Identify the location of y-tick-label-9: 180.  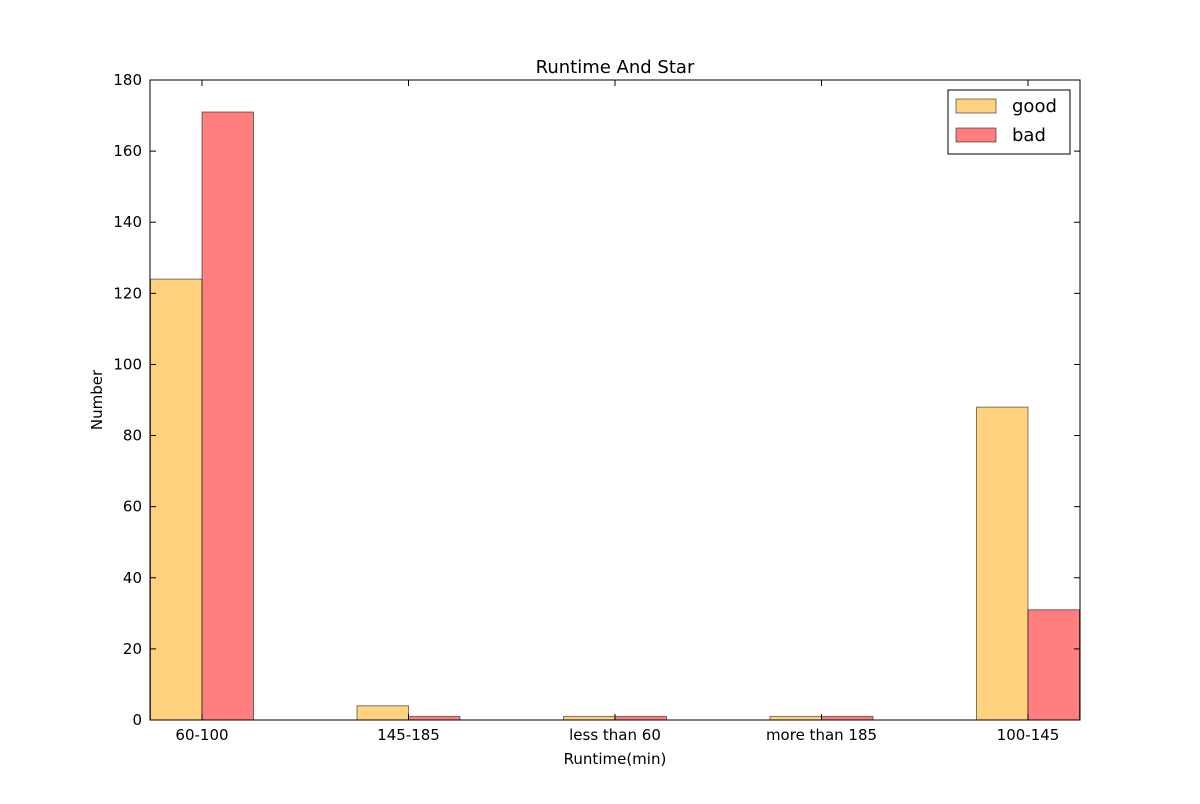
(127, 80).